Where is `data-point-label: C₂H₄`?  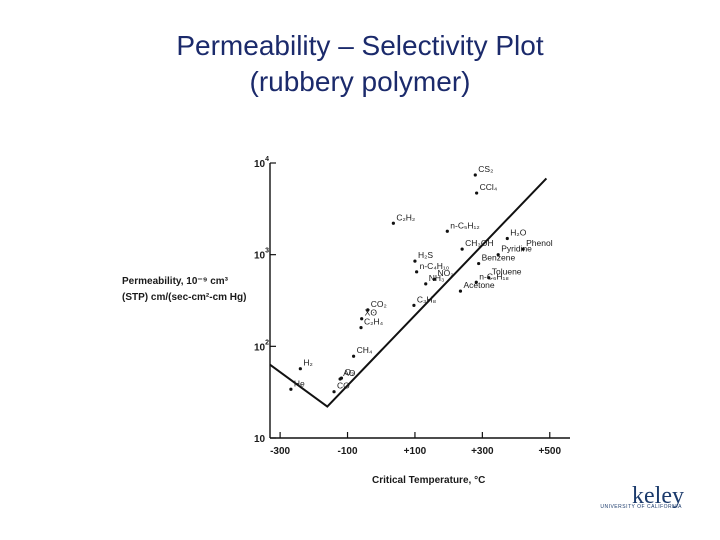 data-point-label: C₂H₄ is located at coordinates (374, 322).